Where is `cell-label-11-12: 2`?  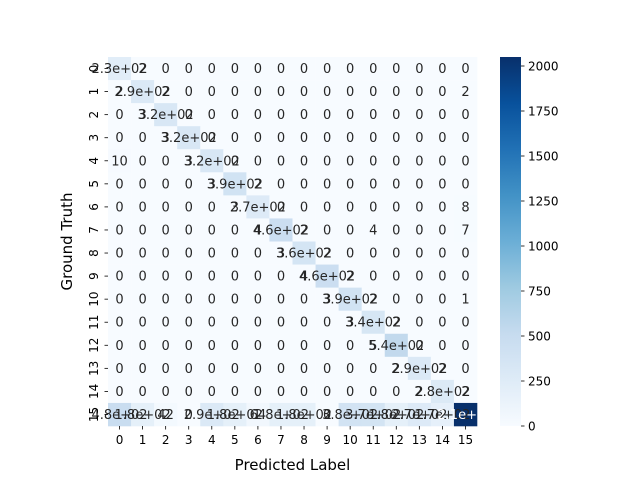 cell-label-11-12: 2 is located at coordinates (396, 323).